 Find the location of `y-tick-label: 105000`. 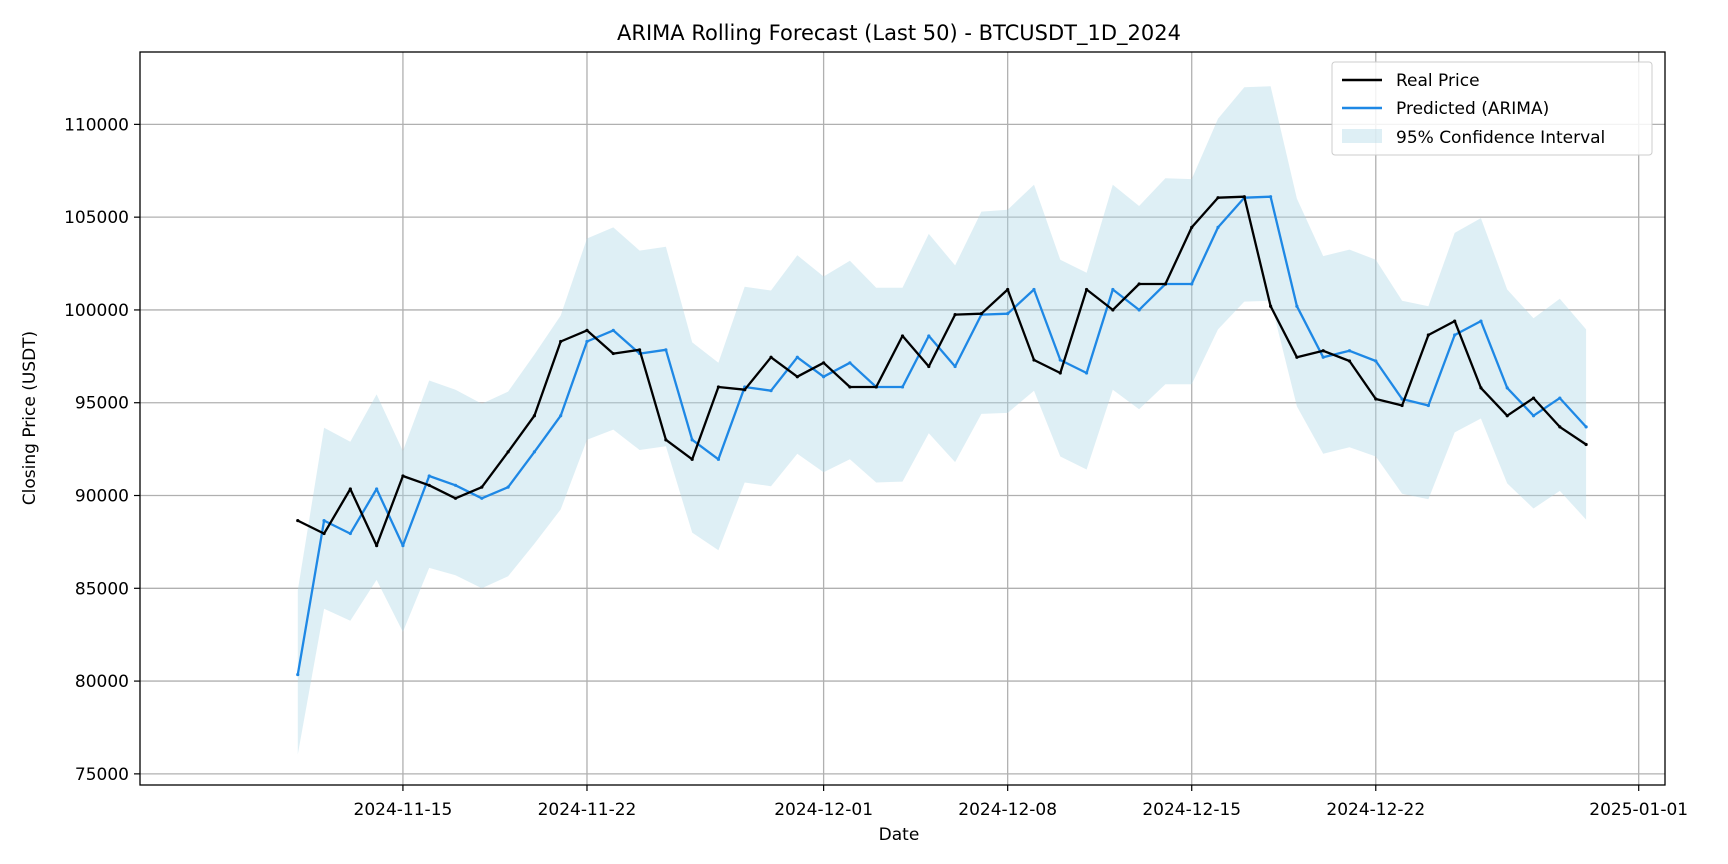

y-tick-label: 105000 is located at coordinates (96, 218).